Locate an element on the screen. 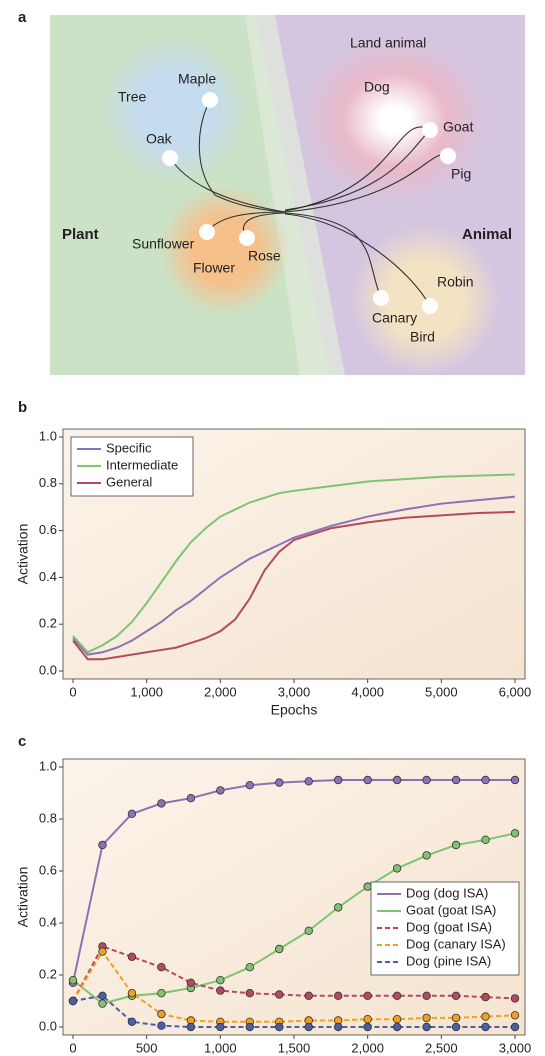 The width and height of the screenshot is (545, 1056). x-tick-label: 3,000 is located at coordinates (515, 1047).